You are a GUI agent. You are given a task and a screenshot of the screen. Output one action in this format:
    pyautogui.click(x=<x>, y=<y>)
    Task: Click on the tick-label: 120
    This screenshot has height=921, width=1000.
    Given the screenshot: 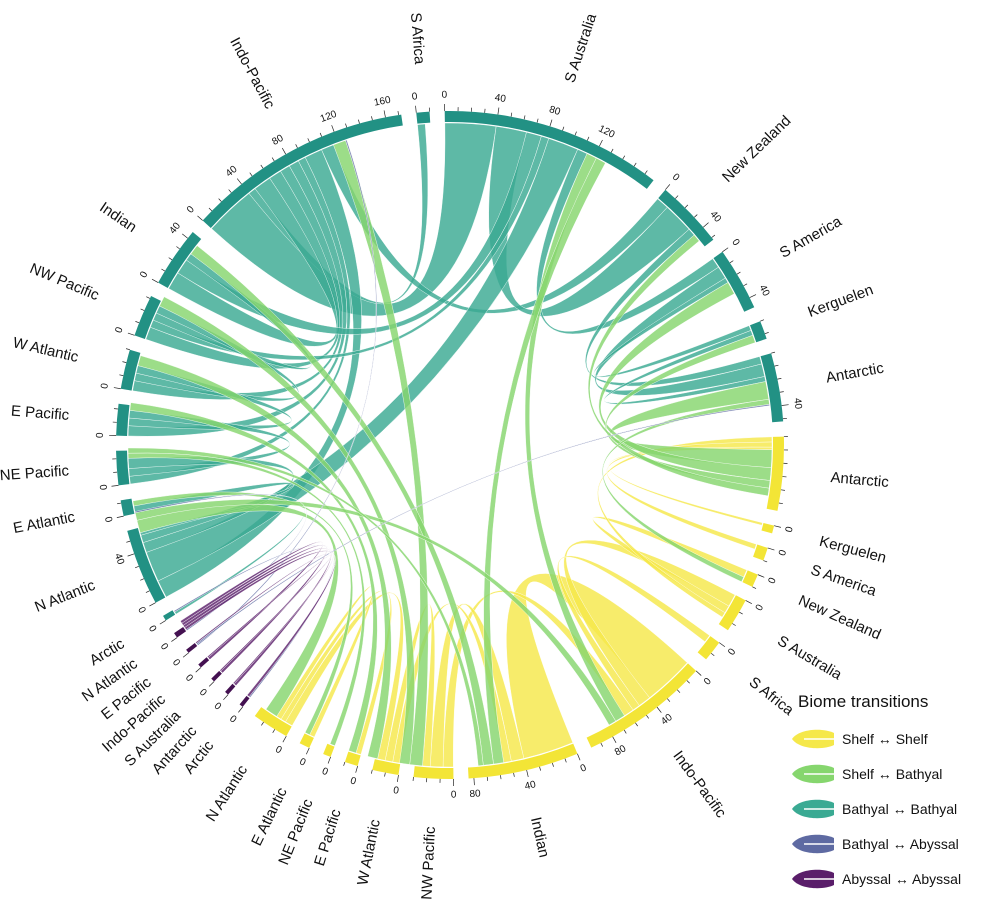 What is the action you would take?
    pyautogui.click(x=607, y=131)
    